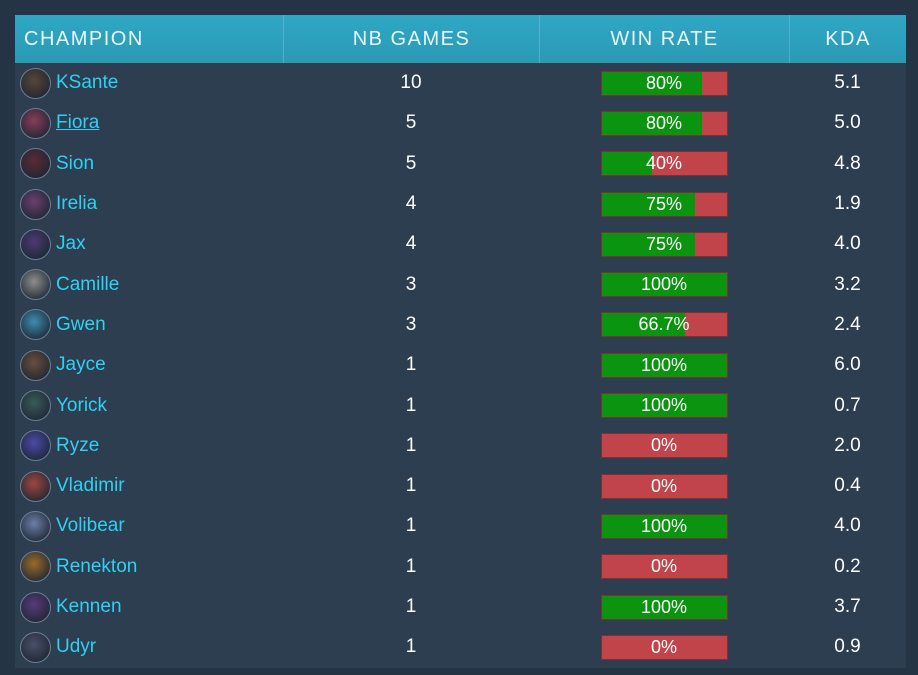  What do you see at coordinates (847, 647) in the screenshot?
I see `kda-value: 0.9` at bounding box center [847, 647].